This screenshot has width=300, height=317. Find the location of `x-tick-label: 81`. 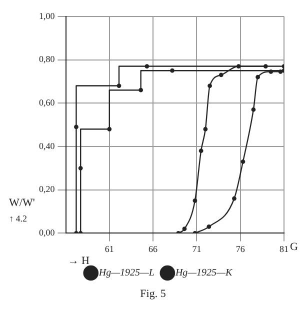

x-tick-label: 81 is located at coordinates (284, 249).